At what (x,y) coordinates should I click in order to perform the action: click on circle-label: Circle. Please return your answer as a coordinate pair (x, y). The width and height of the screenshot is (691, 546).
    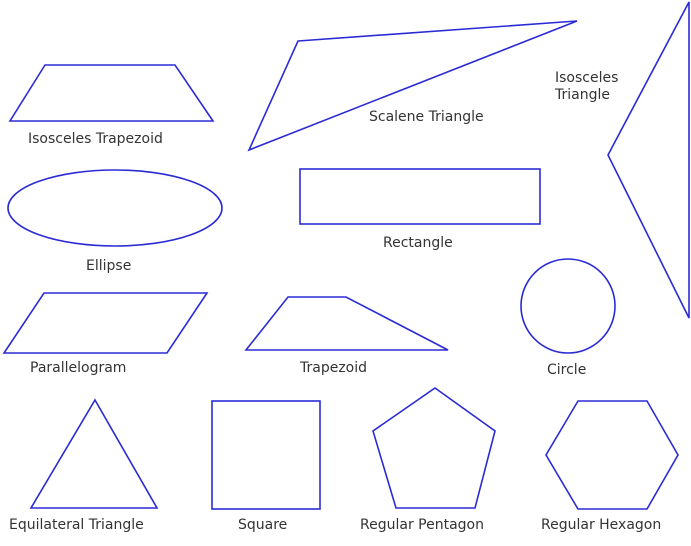
    Looking at the image, I should click on (567, 370).